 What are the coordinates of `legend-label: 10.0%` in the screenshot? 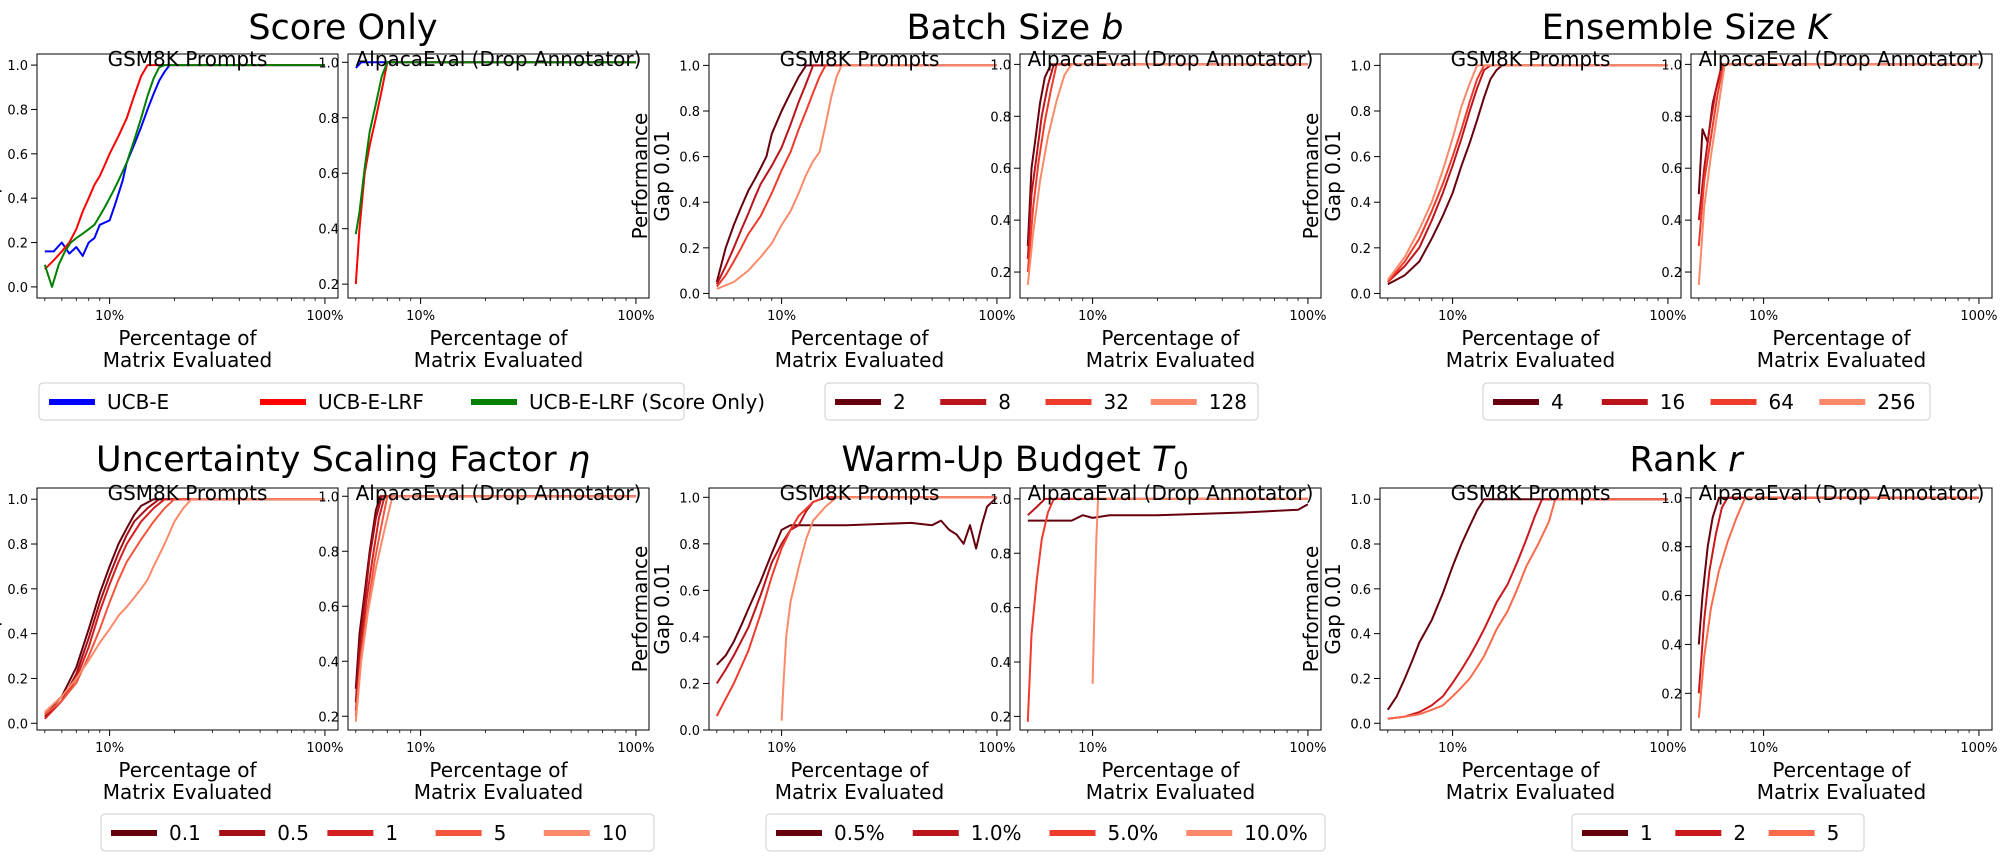 It's located at (1276, 833).